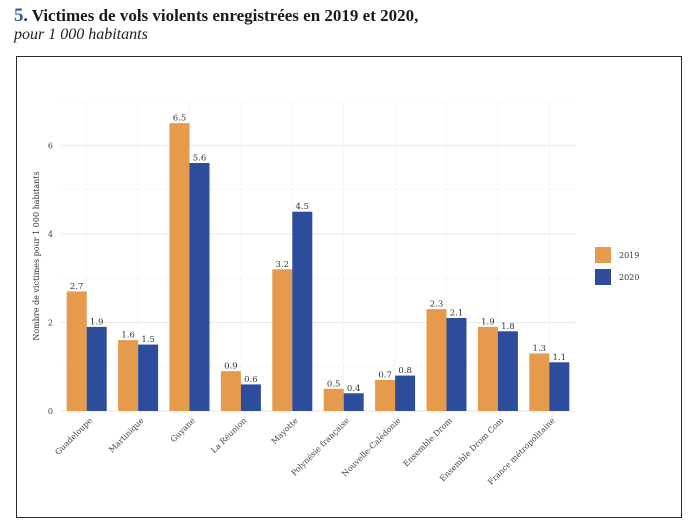  What do you see at coordinates (354, 389) in the screenshot?
I see `bar-value-label: 0.4` at bounding box center [354, 389].